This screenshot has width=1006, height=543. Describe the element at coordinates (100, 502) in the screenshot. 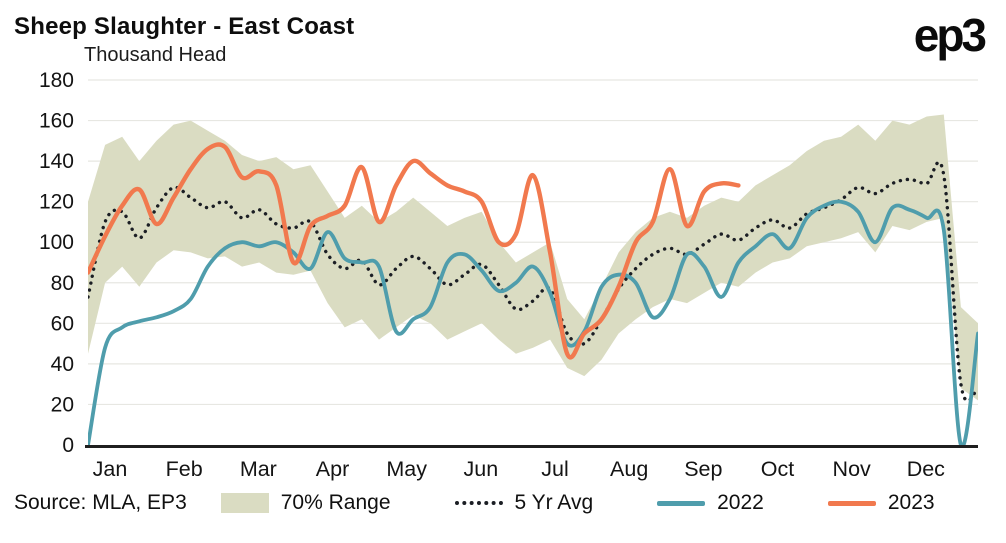

I see `source-text: Source: MLA, EP3` at that location.